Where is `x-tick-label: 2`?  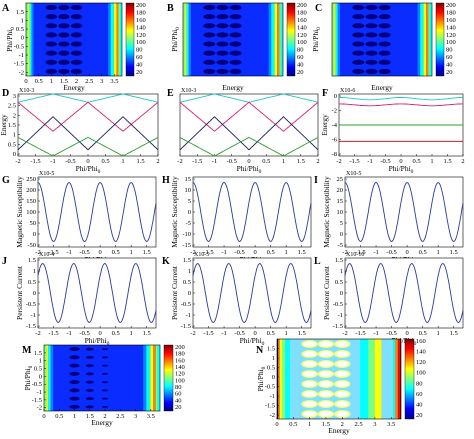 x-tick-label: 2 is located at coordinates (157, 161).